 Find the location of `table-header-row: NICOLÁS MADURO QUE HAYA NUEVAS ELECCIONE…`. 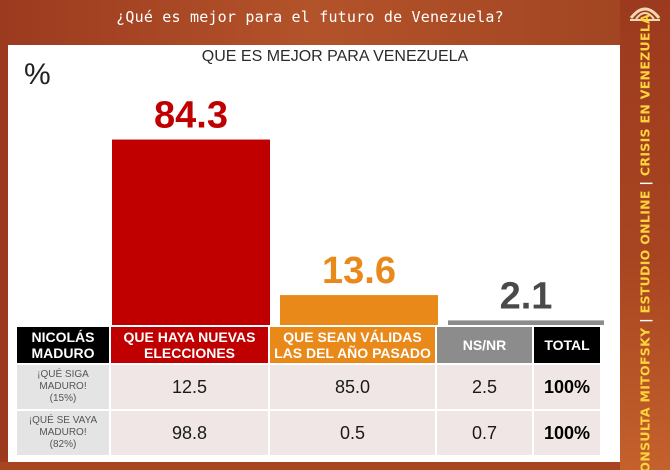

table-header-row: NICOLÁS MADURO QUE HAYA NUEVAS ELECCIONE… is located at coordinates (308, 345).